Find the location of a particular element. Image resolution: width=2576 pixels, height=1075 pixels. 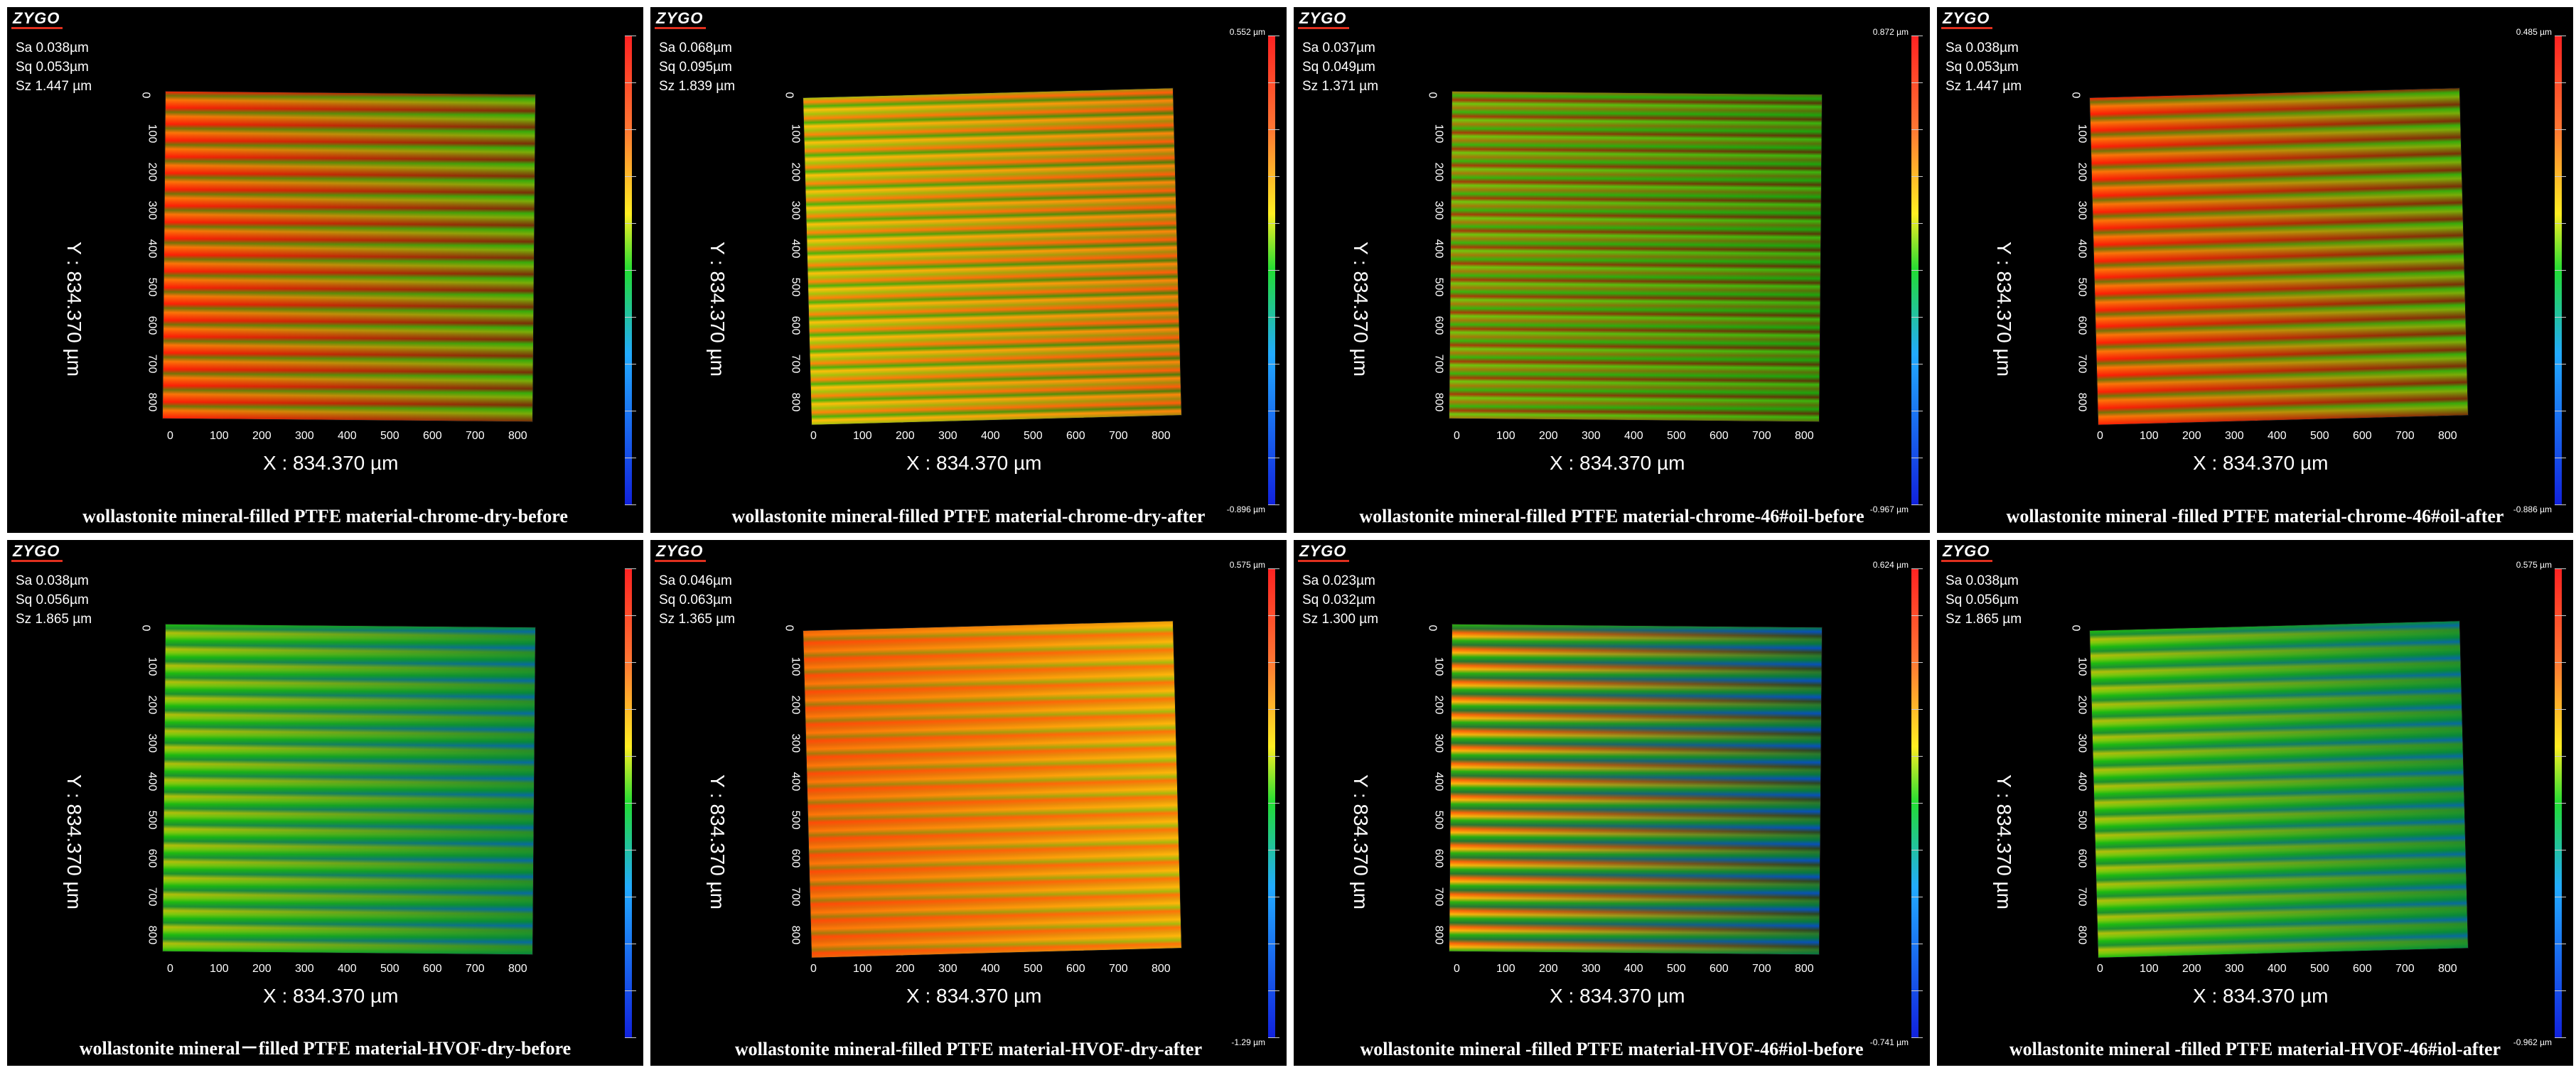

height-scale-bar is located at coordinates (1273, 270).